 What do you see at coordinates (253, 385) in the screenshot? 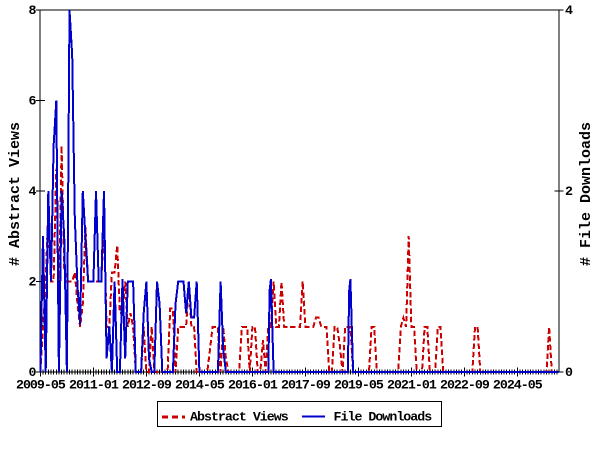
I see `svg-text: 2016-01` at bounding box center [253, 385].